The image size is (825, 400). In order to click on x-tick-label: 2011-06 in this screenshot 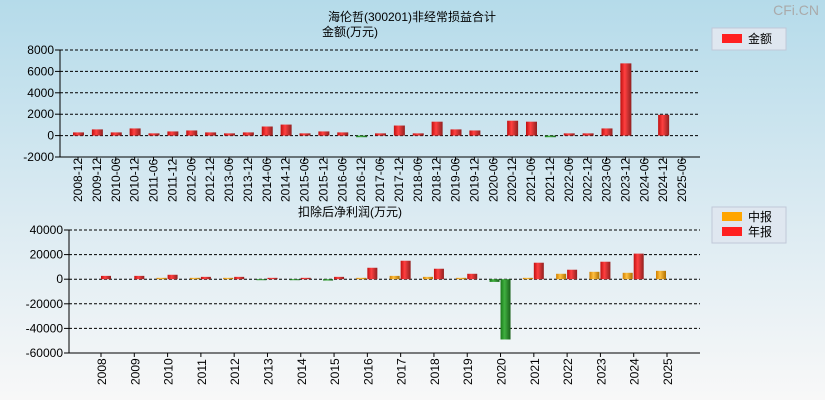, I will do `click(154, 180)`.